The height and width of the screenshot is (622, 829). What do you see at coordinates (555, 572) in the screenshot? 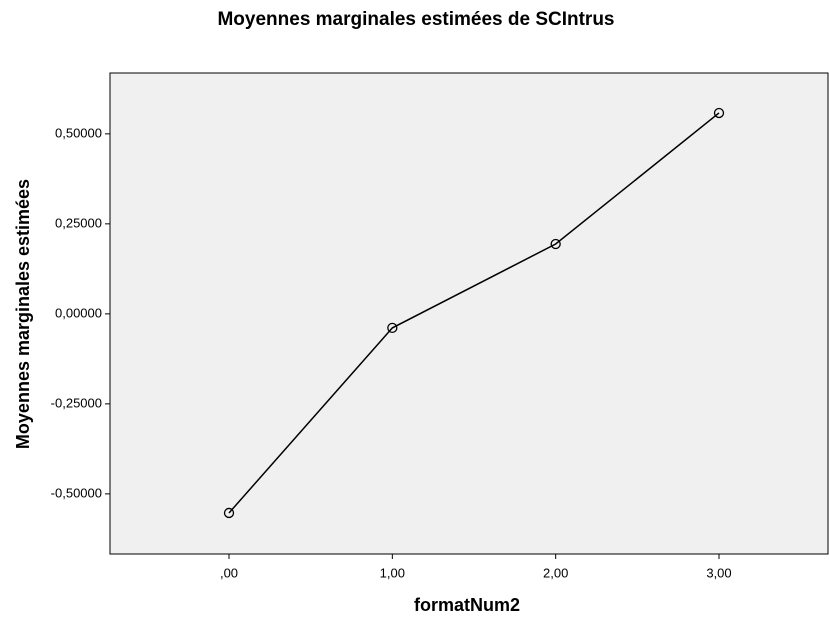
I see `x-tick-label: 2,00` at bounding box center [555, 572].